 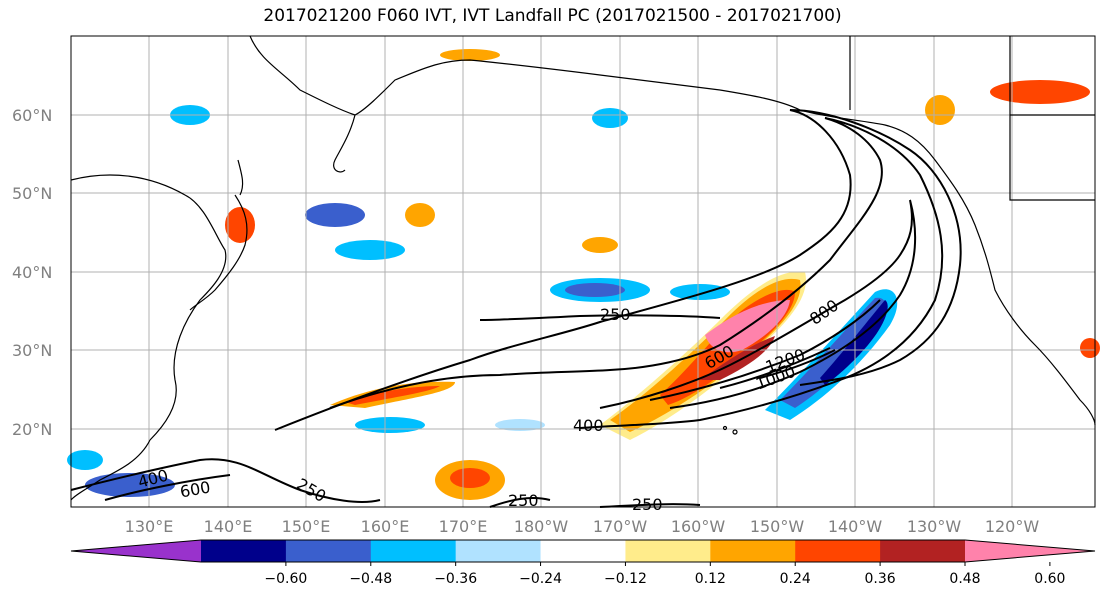 I want to click on colorbar-tick-label: −0.36, so click(x=455, y=579).